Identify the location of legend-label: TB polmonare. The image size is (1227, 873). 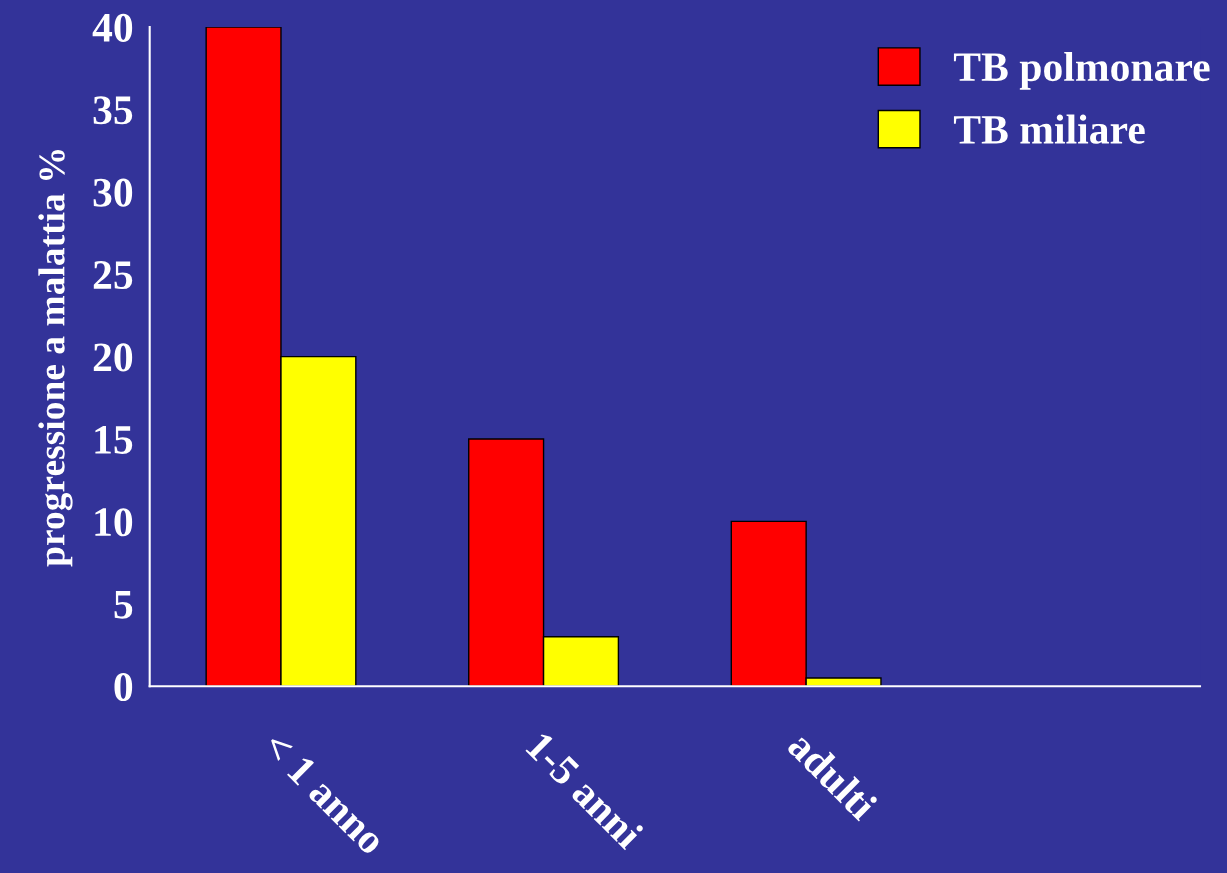
(1081, 70).